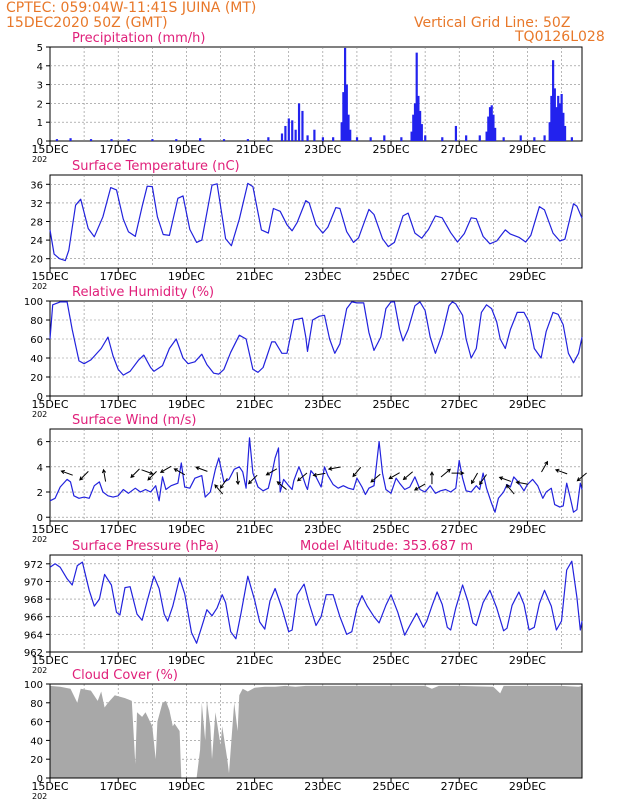 The image size is (618, 800). Describe the element at coordinates (40, 493) in the screenshot. I see `y-tick-label: 2` at that location.